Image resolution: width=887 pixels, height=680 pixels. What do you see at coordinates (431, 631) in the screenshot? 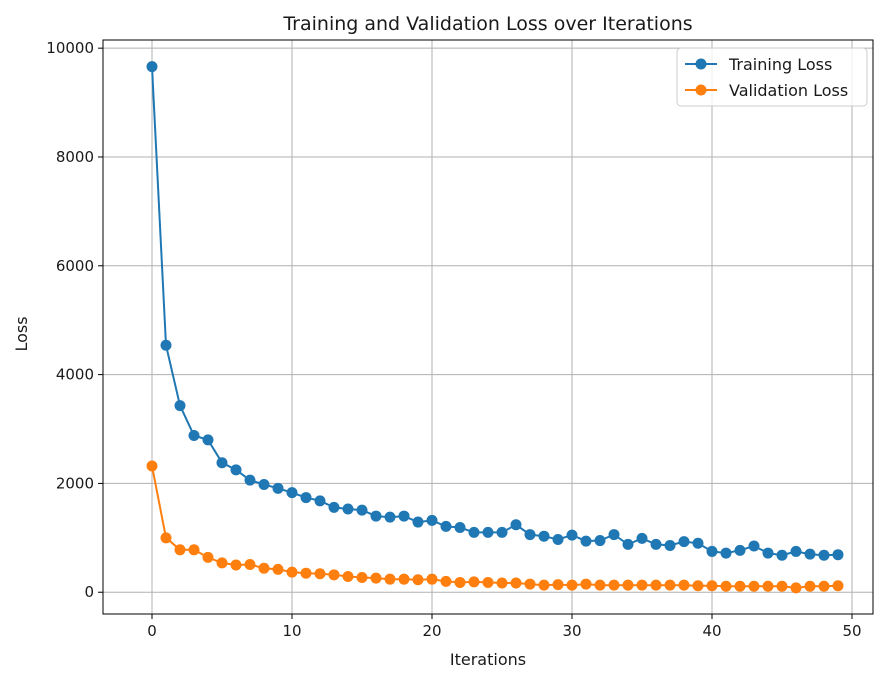
I see `x-tick-label: 20` at bounding box center [431, 631].